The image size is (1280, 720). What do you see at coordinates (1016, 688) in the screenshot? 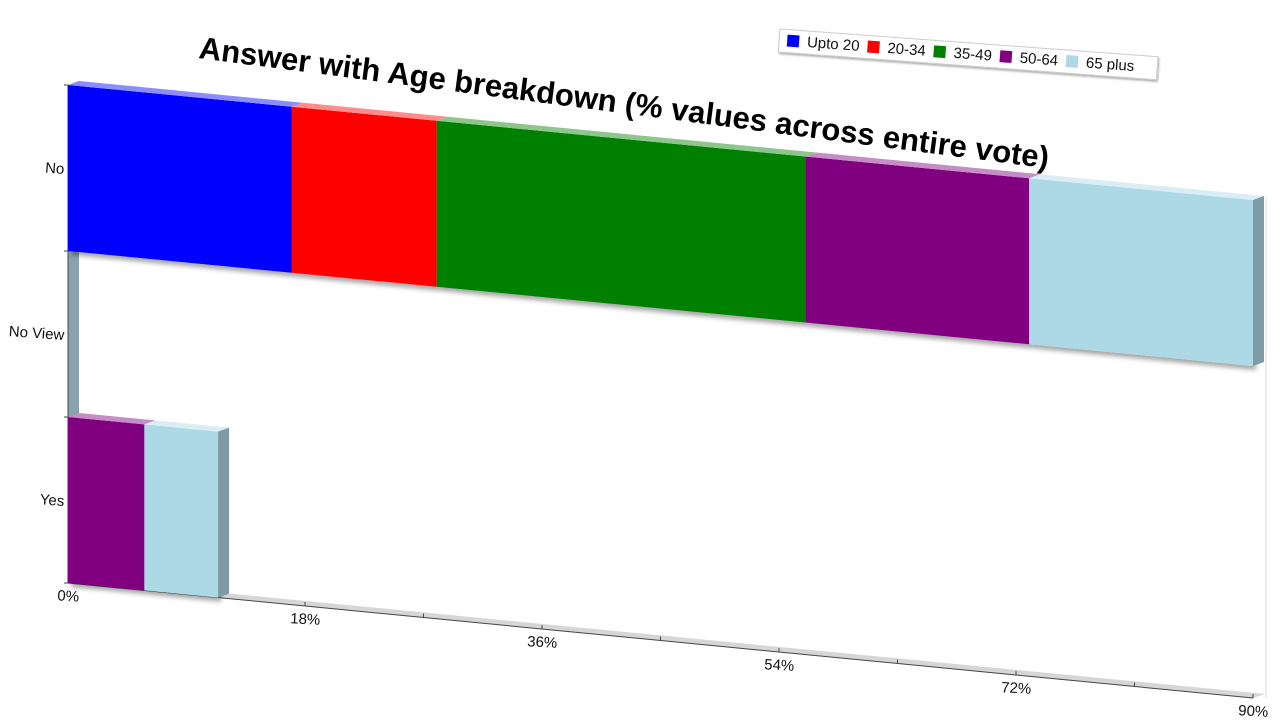
I see `x-tick-label: 72%` at bounding box center [1016, 688].